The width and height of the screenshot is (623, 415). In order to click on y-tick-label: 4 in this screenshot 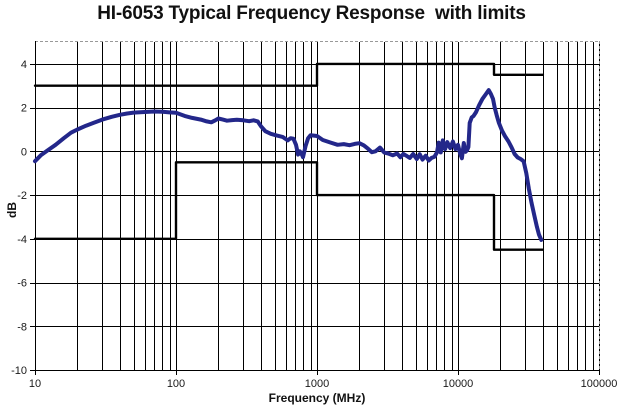, I will do `click(24, 65)`.